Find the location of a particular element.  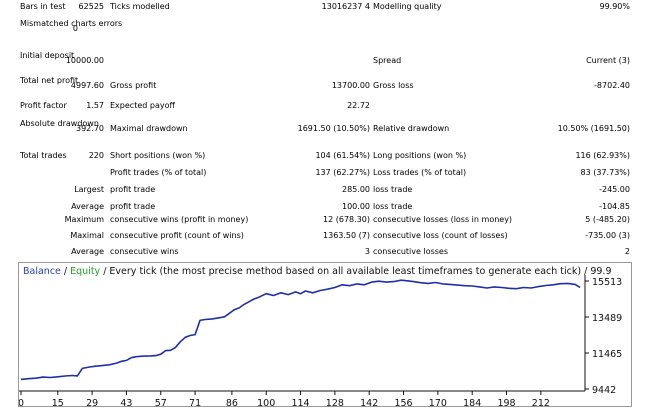

report-label: Ticks modelled is located at coordinates (140, 6).